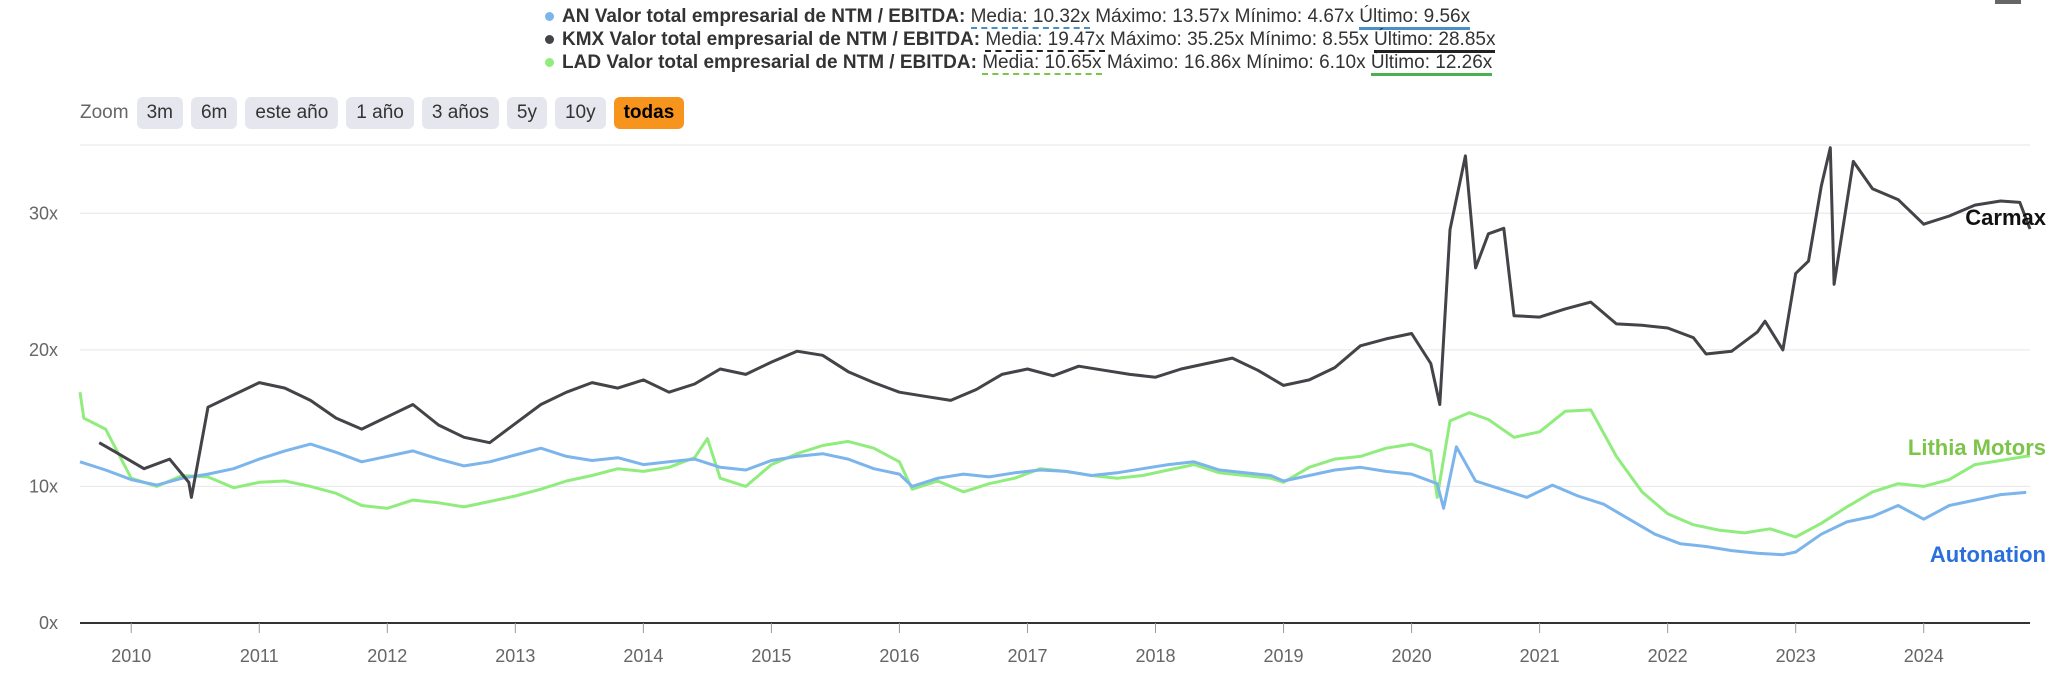 Image resolution: width=2048 pixels, height=687 pixels. What do you see at coordinates (131, 656) in the screenshot?
I see `x-tick-label: 2010` at bounding box center [131, 656].